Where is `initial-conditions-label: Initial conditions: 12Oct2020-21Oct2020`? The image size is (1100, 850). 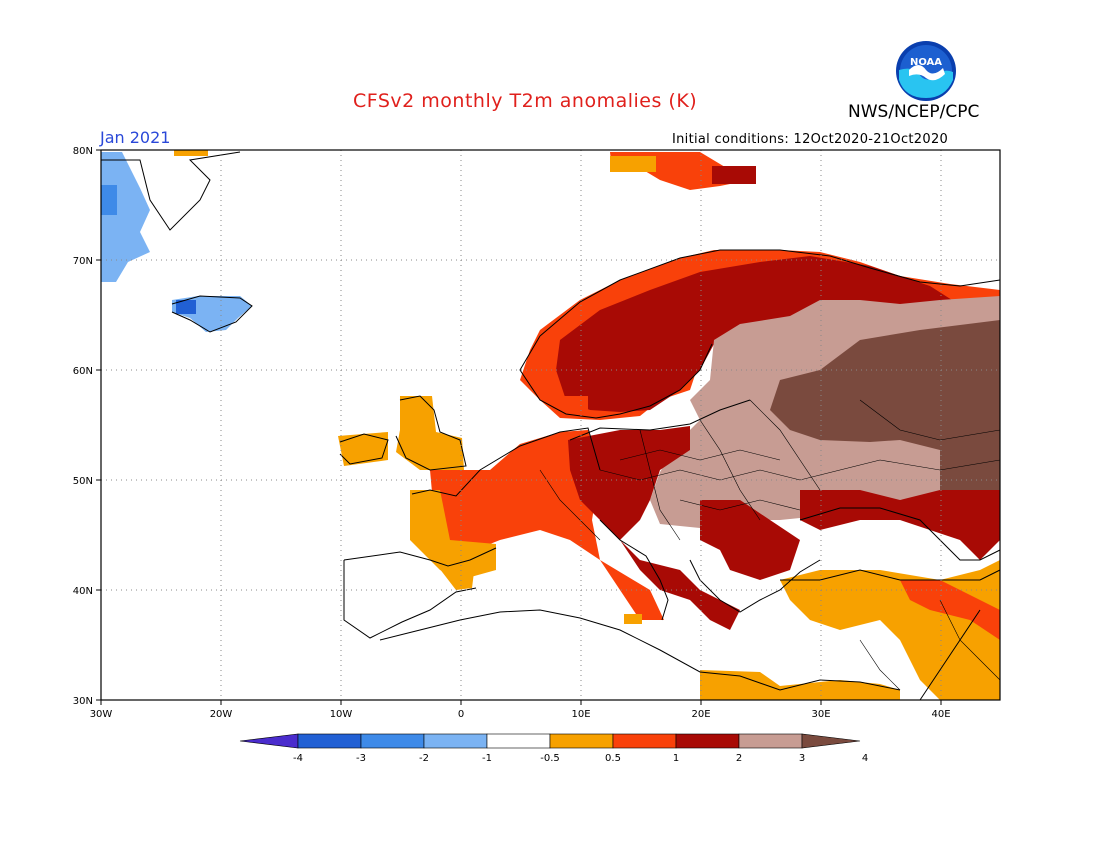 initial-conditions-label: Initial conditions: 12Oct2020-21Oct2020 is located at coordinates (810, 139).